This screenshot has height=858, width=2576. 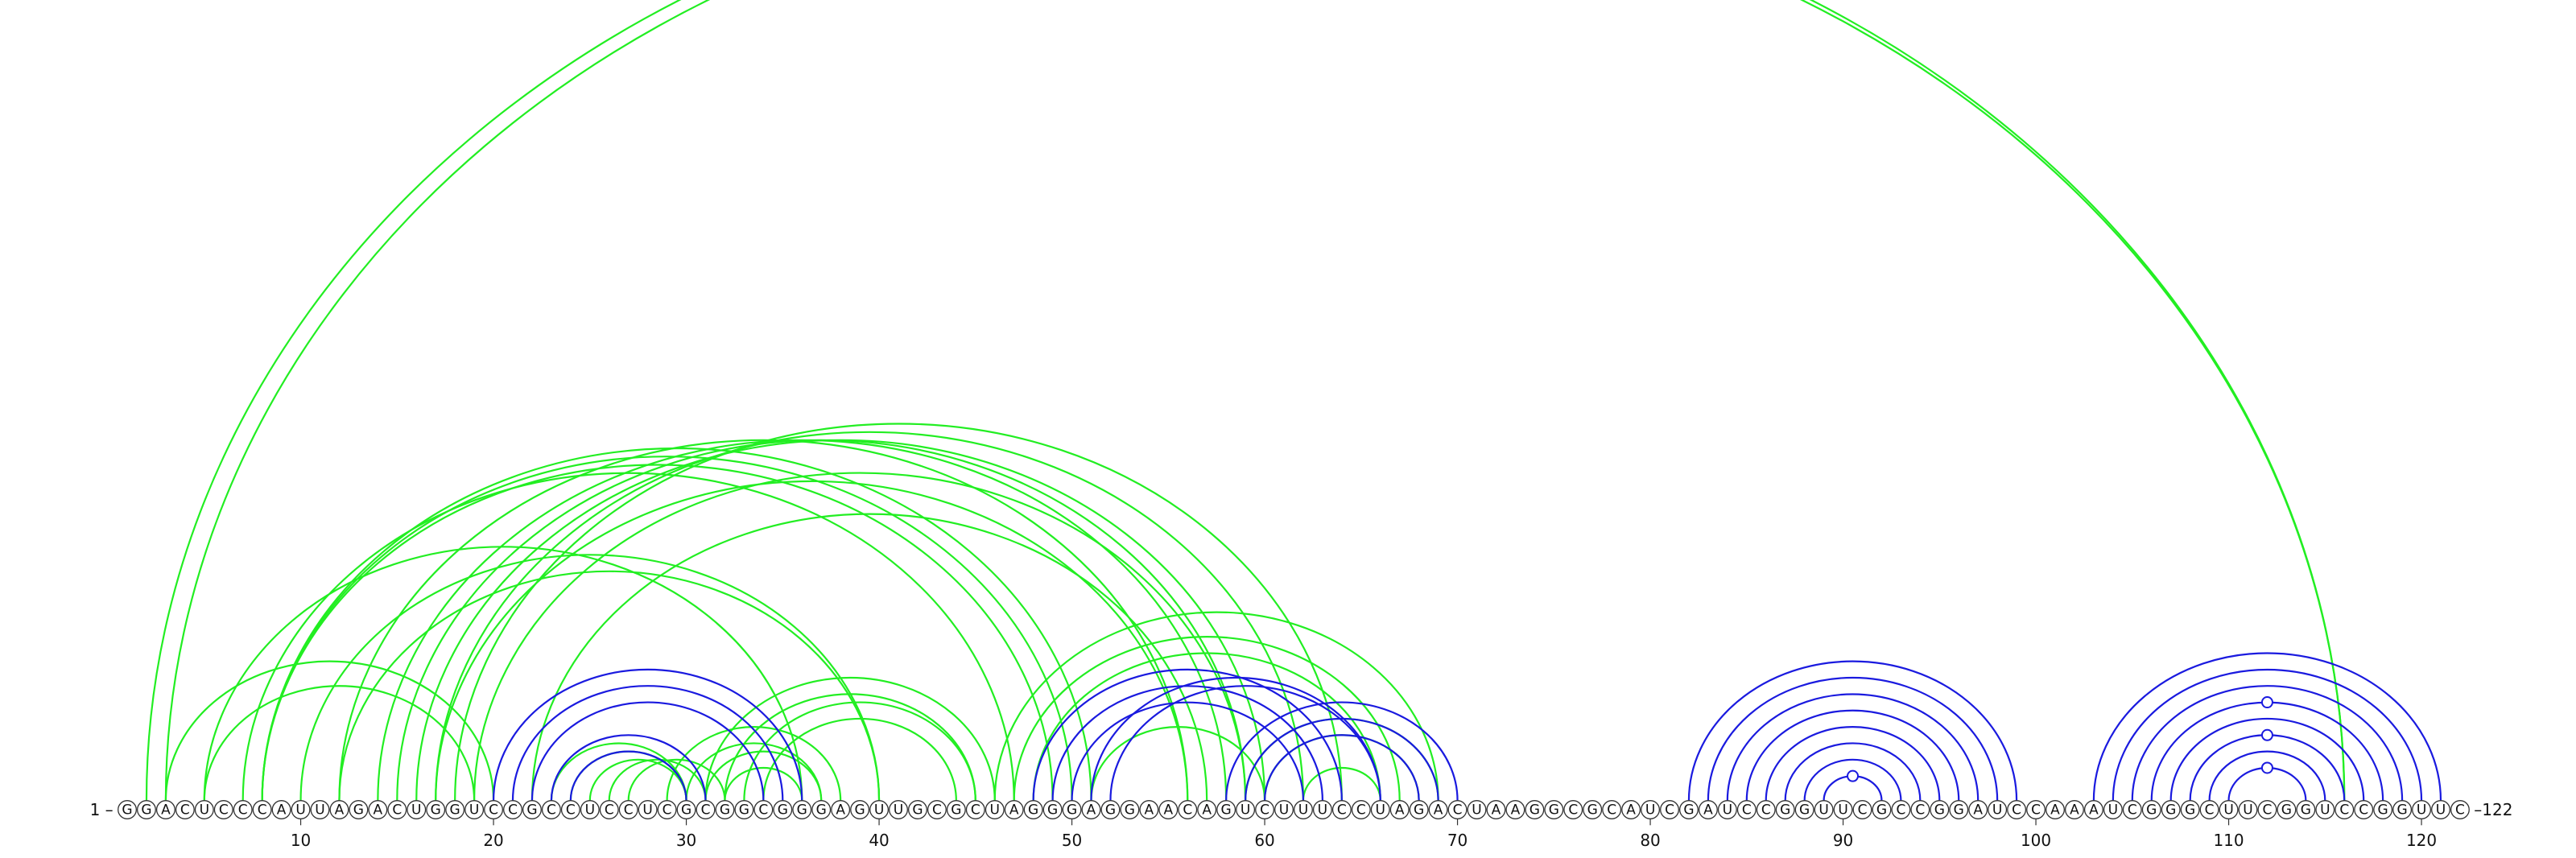 What do you see at coordinates (102, 809) in the screenshot?
I see `sequence-start-label: 1 –` at bounding box center [102, 809].